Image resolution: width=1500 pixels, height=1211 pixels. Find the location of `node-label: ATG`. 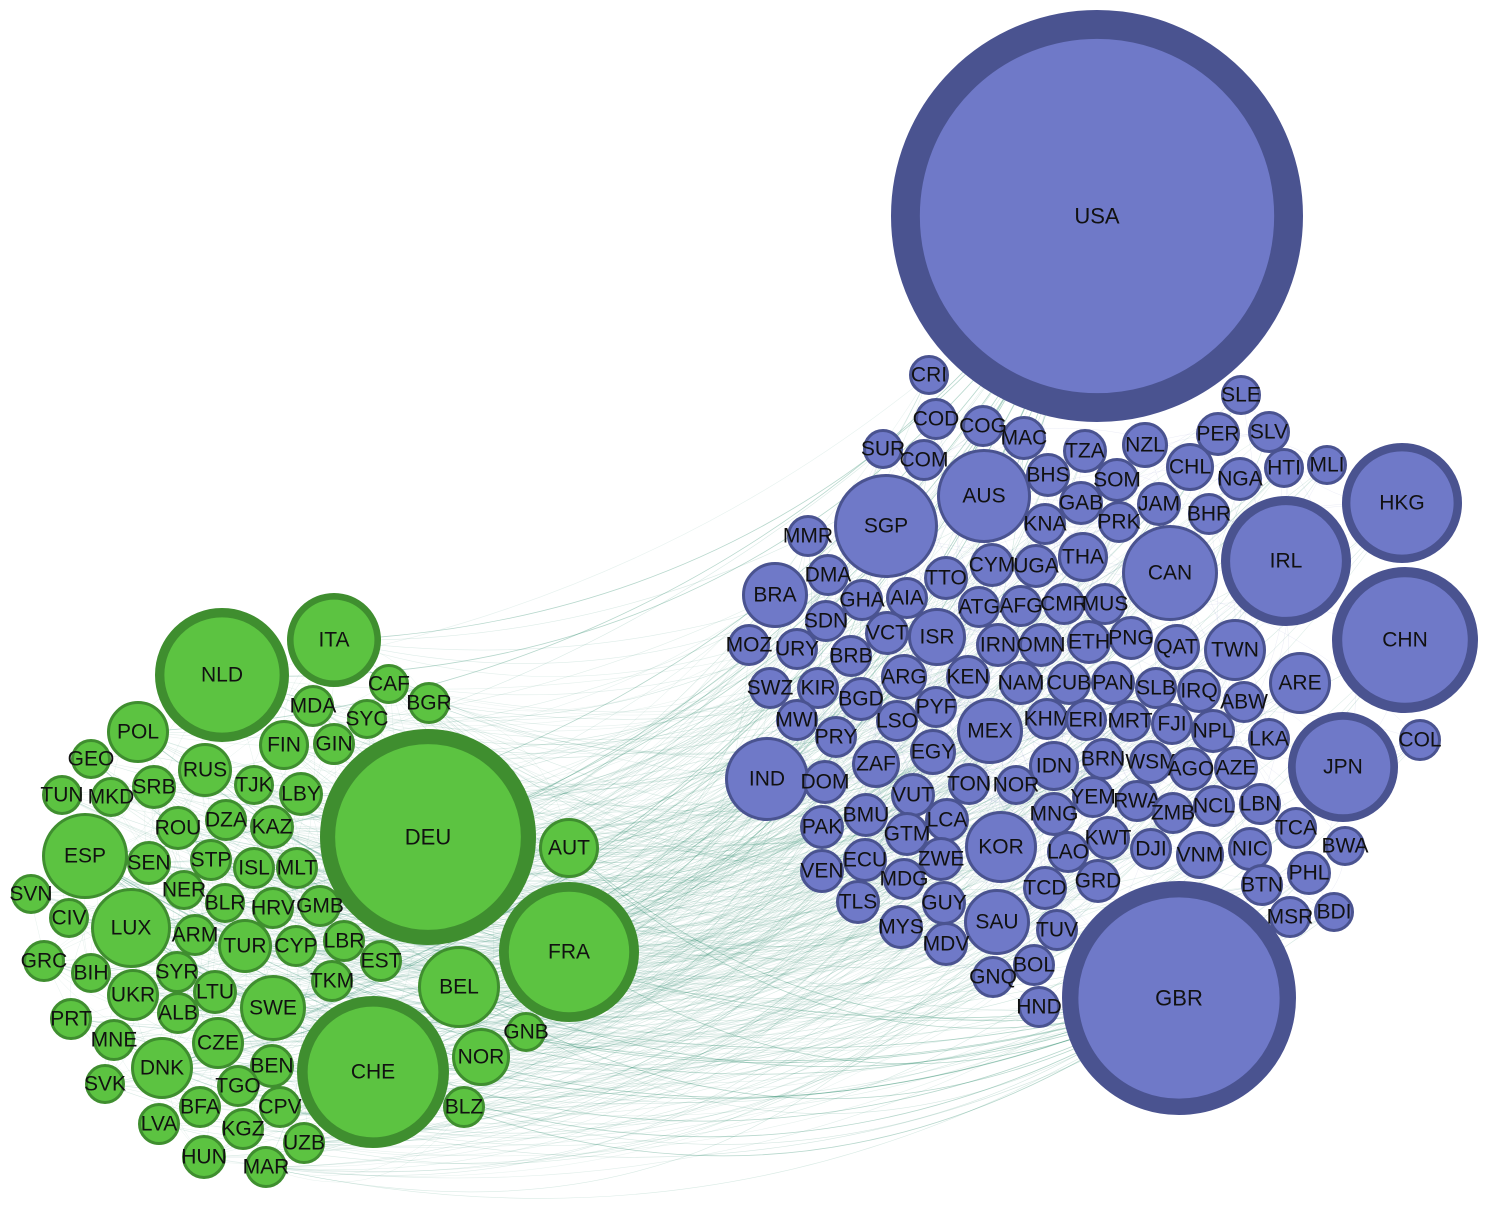

node-label: ATG is located at coordinates (979, 607).